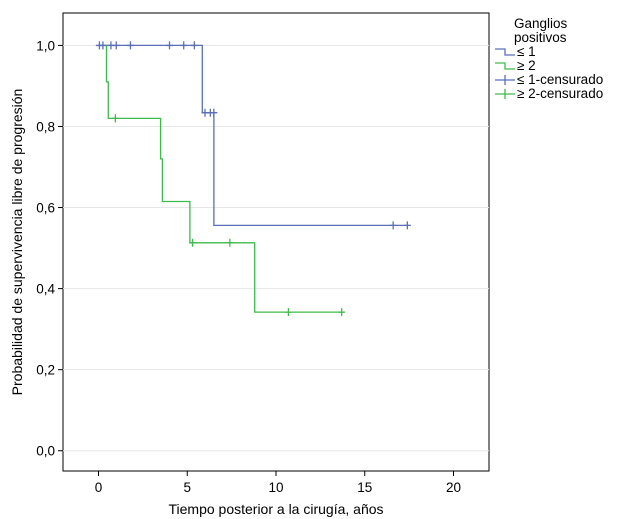  I want to click on legend-item-le1: ≤ 1, so click(548, 52).